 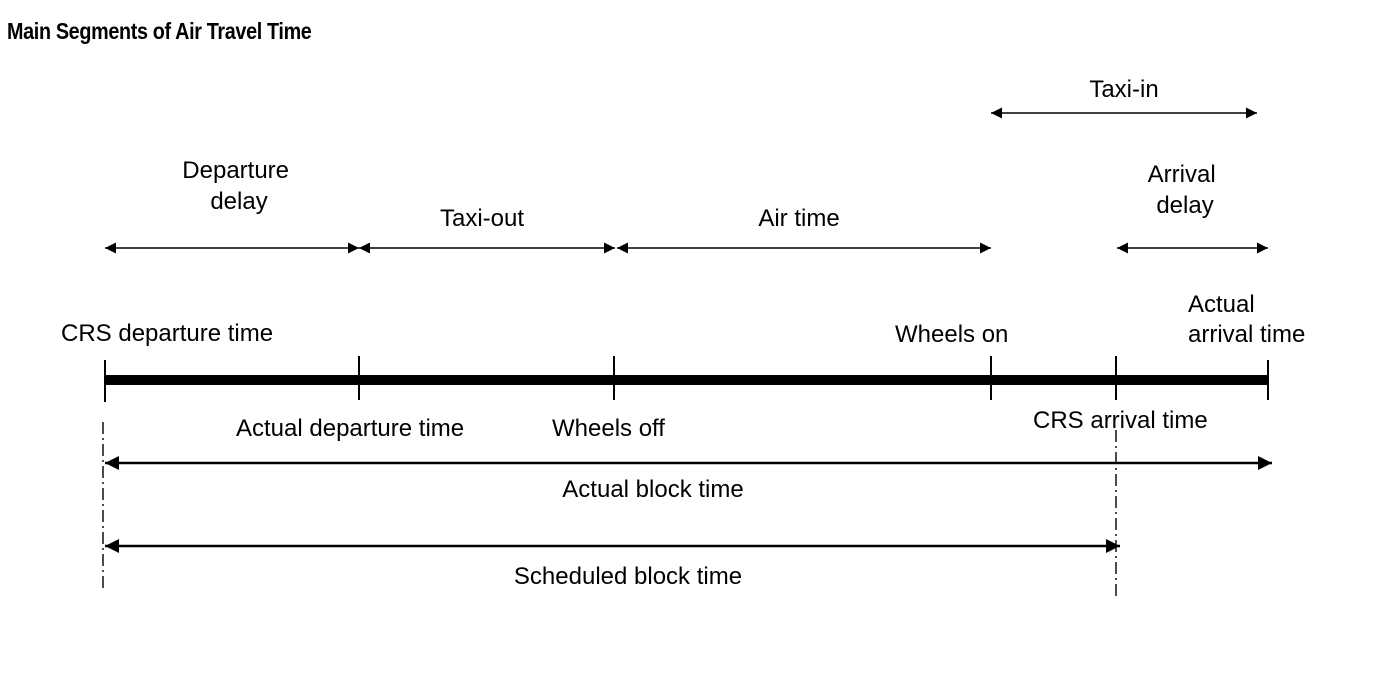 I want to click on actual-arrival-time-label: Actual arrival time, so click(x=1246, y=319).